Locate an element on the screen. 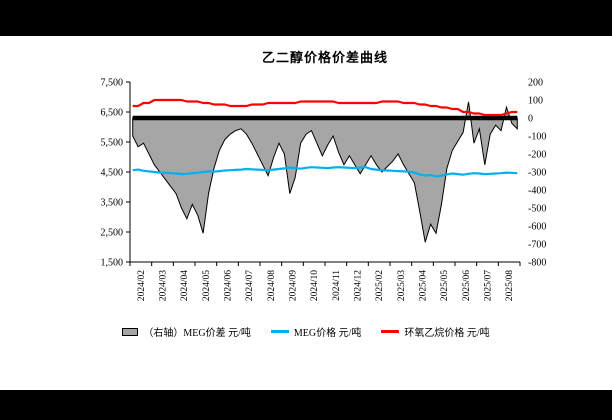 This screenshot has height=420, width=612. x-axis-tick-label: 2024/12 is located at coordinates (359, 285).